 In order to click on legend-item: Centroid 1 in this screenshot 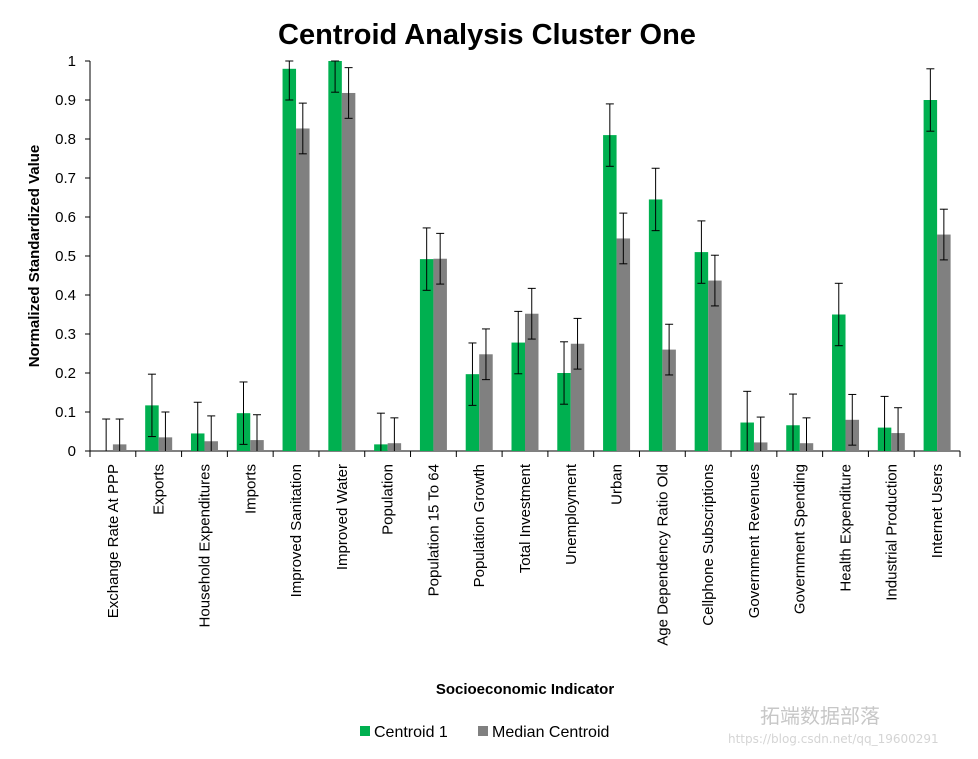, I will do `click(404, 732)`.